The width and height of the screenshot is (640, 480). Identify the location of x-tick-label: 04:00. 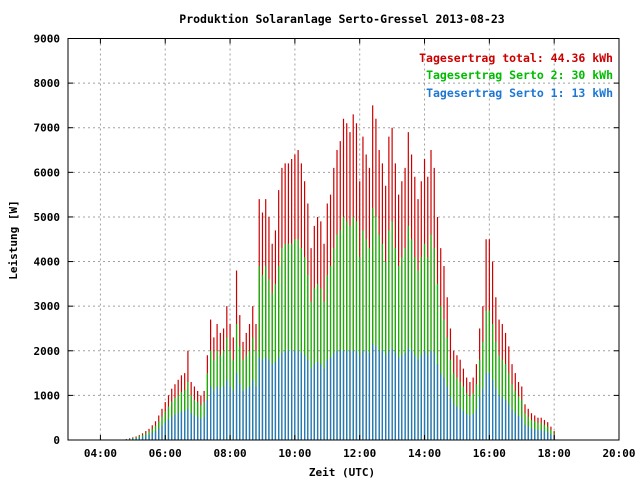
(100, 453).